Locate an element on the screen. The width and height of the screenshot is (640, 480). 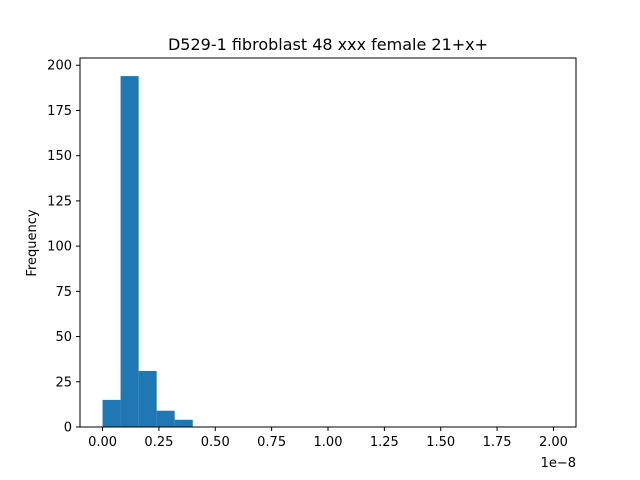
y-tick-label: 175 is located at coordinates (59, 111).